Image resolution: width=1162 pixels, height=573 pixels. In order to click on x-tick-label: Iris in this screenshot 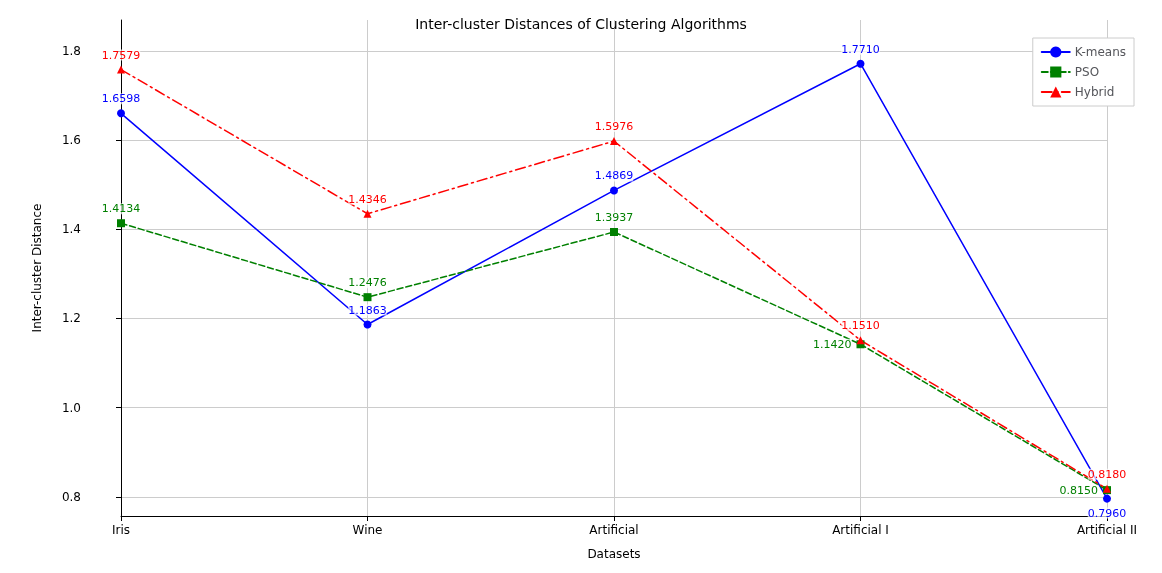, I will do `click(121, 530)`.